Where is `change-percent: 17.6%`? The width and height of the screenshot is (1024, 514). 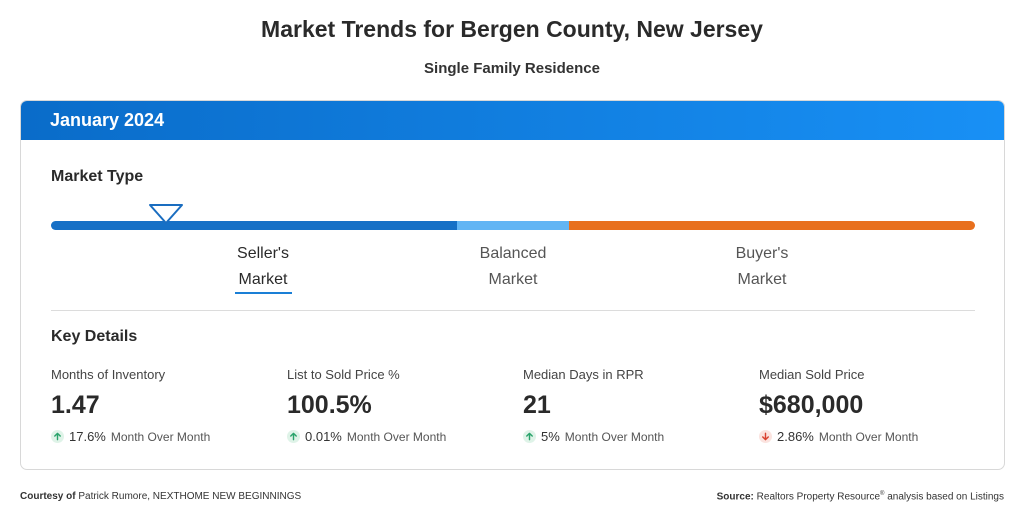 change-percent: 17.6% is located at coordinates (87, 436).